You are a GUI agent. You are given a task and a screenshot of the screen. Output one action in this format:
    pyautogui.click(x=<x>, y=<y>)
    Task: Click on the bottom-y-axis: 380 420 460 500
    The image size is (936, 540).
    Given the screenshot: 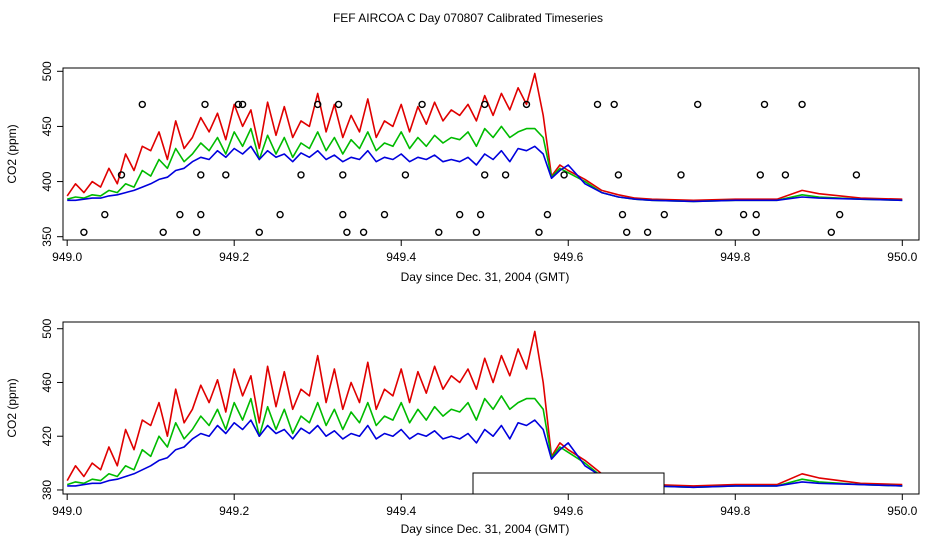 What is the action you would take?
    pyautogui.click(x=51, y=409)
    